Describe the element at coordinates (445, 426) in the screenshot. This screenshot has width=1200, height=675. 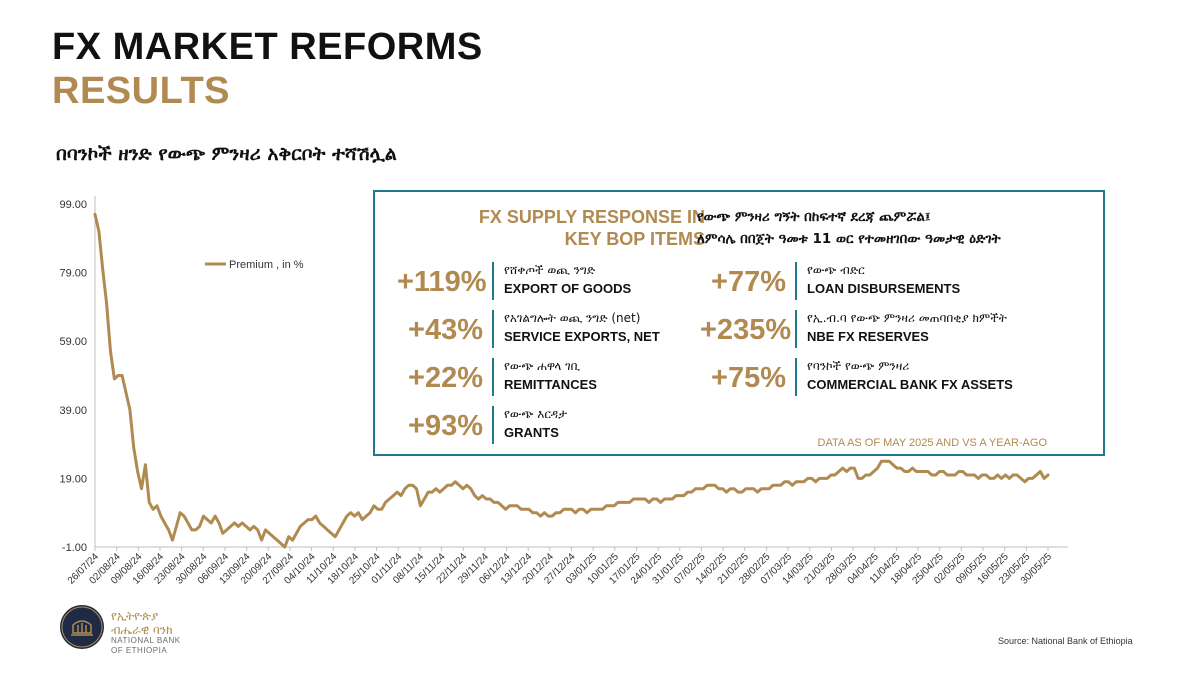
I see `metric-value: +93%` at that location.